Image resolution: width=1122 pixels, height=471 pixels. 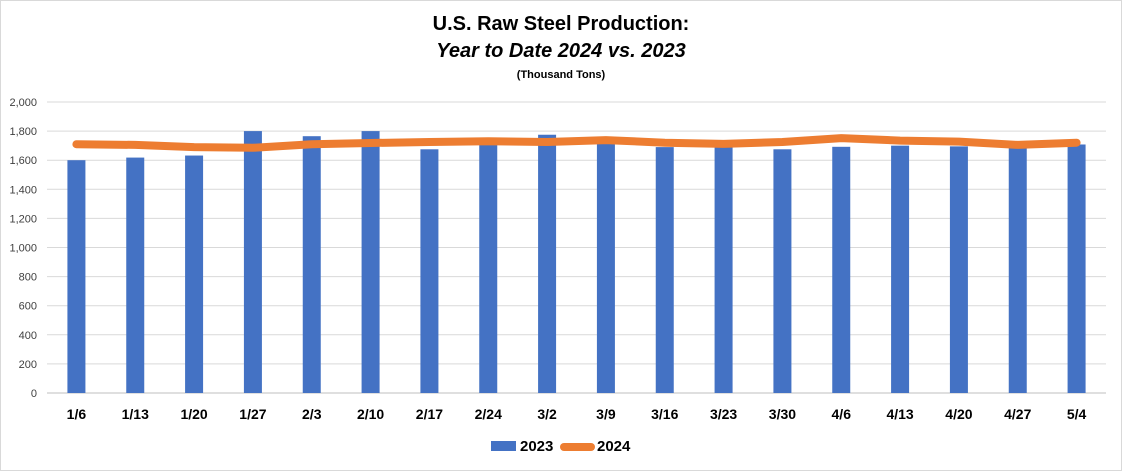 I want to click on x-tick-label: 3/23, so click(x=723, y=414).